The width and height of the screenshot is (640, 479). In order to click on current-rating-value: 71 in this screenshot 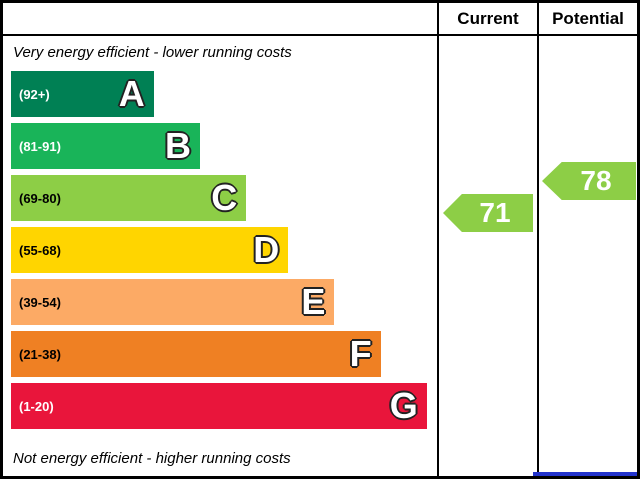, I will do `click(495, 212)`.